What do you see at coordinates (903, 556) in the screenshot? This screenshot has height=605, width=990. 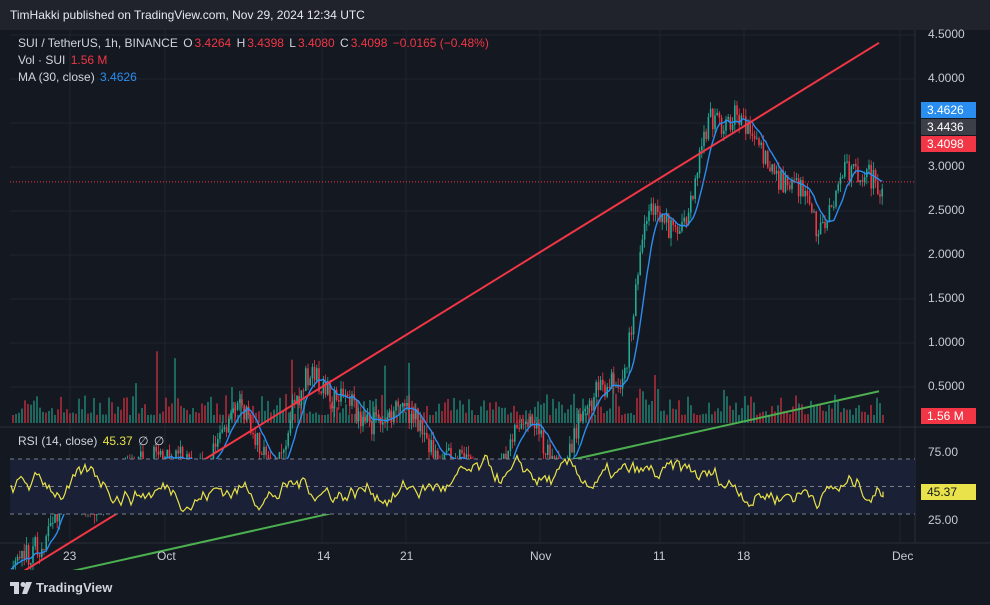 I see `time-tick: Dec` at bounding box center [903, 556].